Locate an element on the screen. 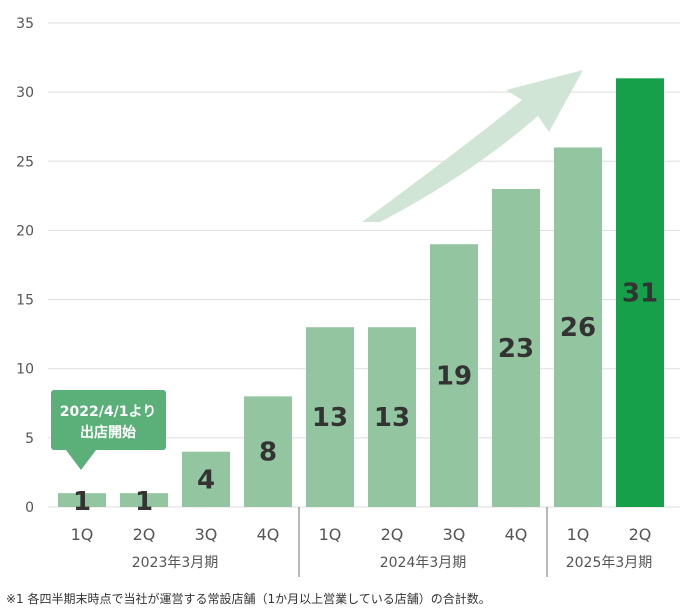 This screenshot has height=613, width=688. trend-arrow-icon is located at coordinates (472, 146).